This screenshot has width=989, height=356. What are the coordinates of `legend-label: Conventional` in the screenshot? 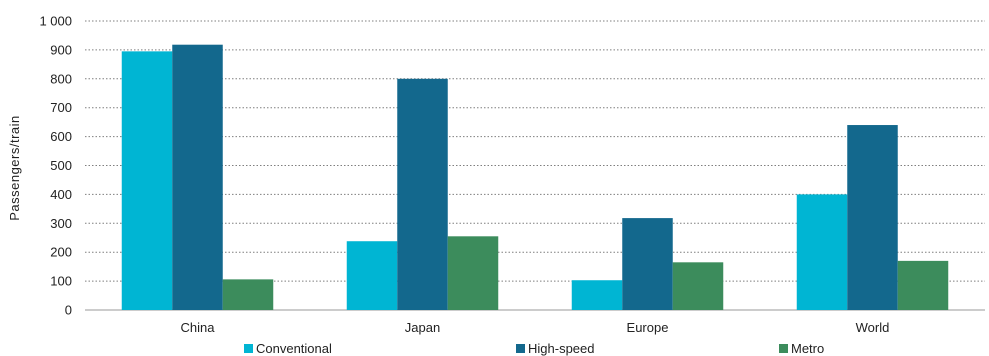 It's located at (294, 348).